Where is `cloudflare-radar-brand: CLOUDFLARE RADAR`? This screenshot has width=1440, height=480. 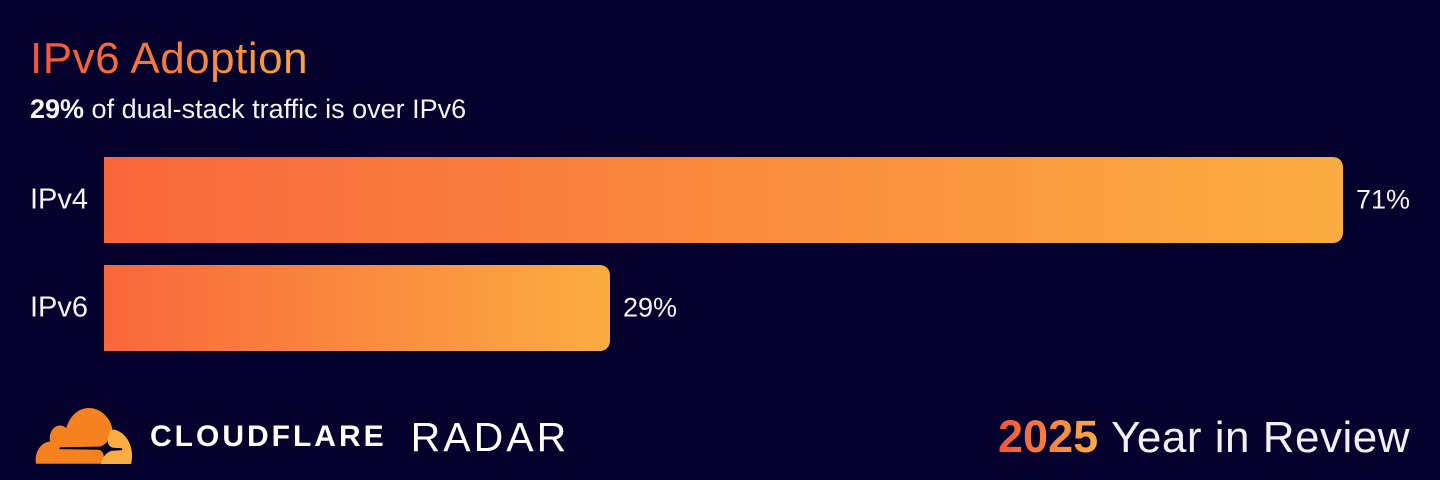 cloudflare-radar-brand: CLOUDFLARE RADAR is located at coordinates (299, 437).